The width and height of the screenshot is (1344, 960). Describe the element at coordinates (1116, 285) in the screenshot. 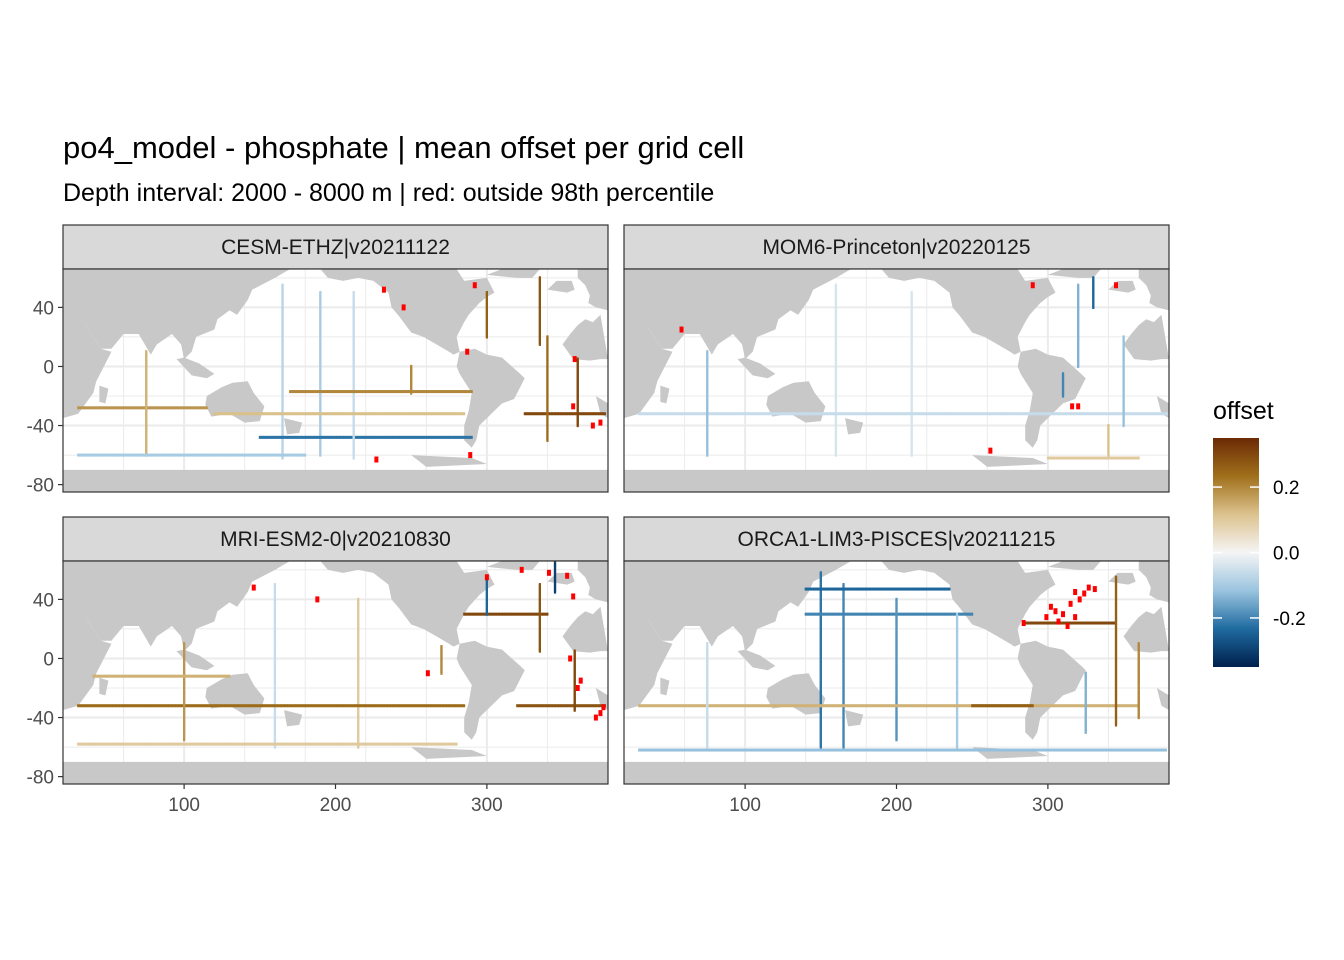

I see `outlier-cell` at that location.